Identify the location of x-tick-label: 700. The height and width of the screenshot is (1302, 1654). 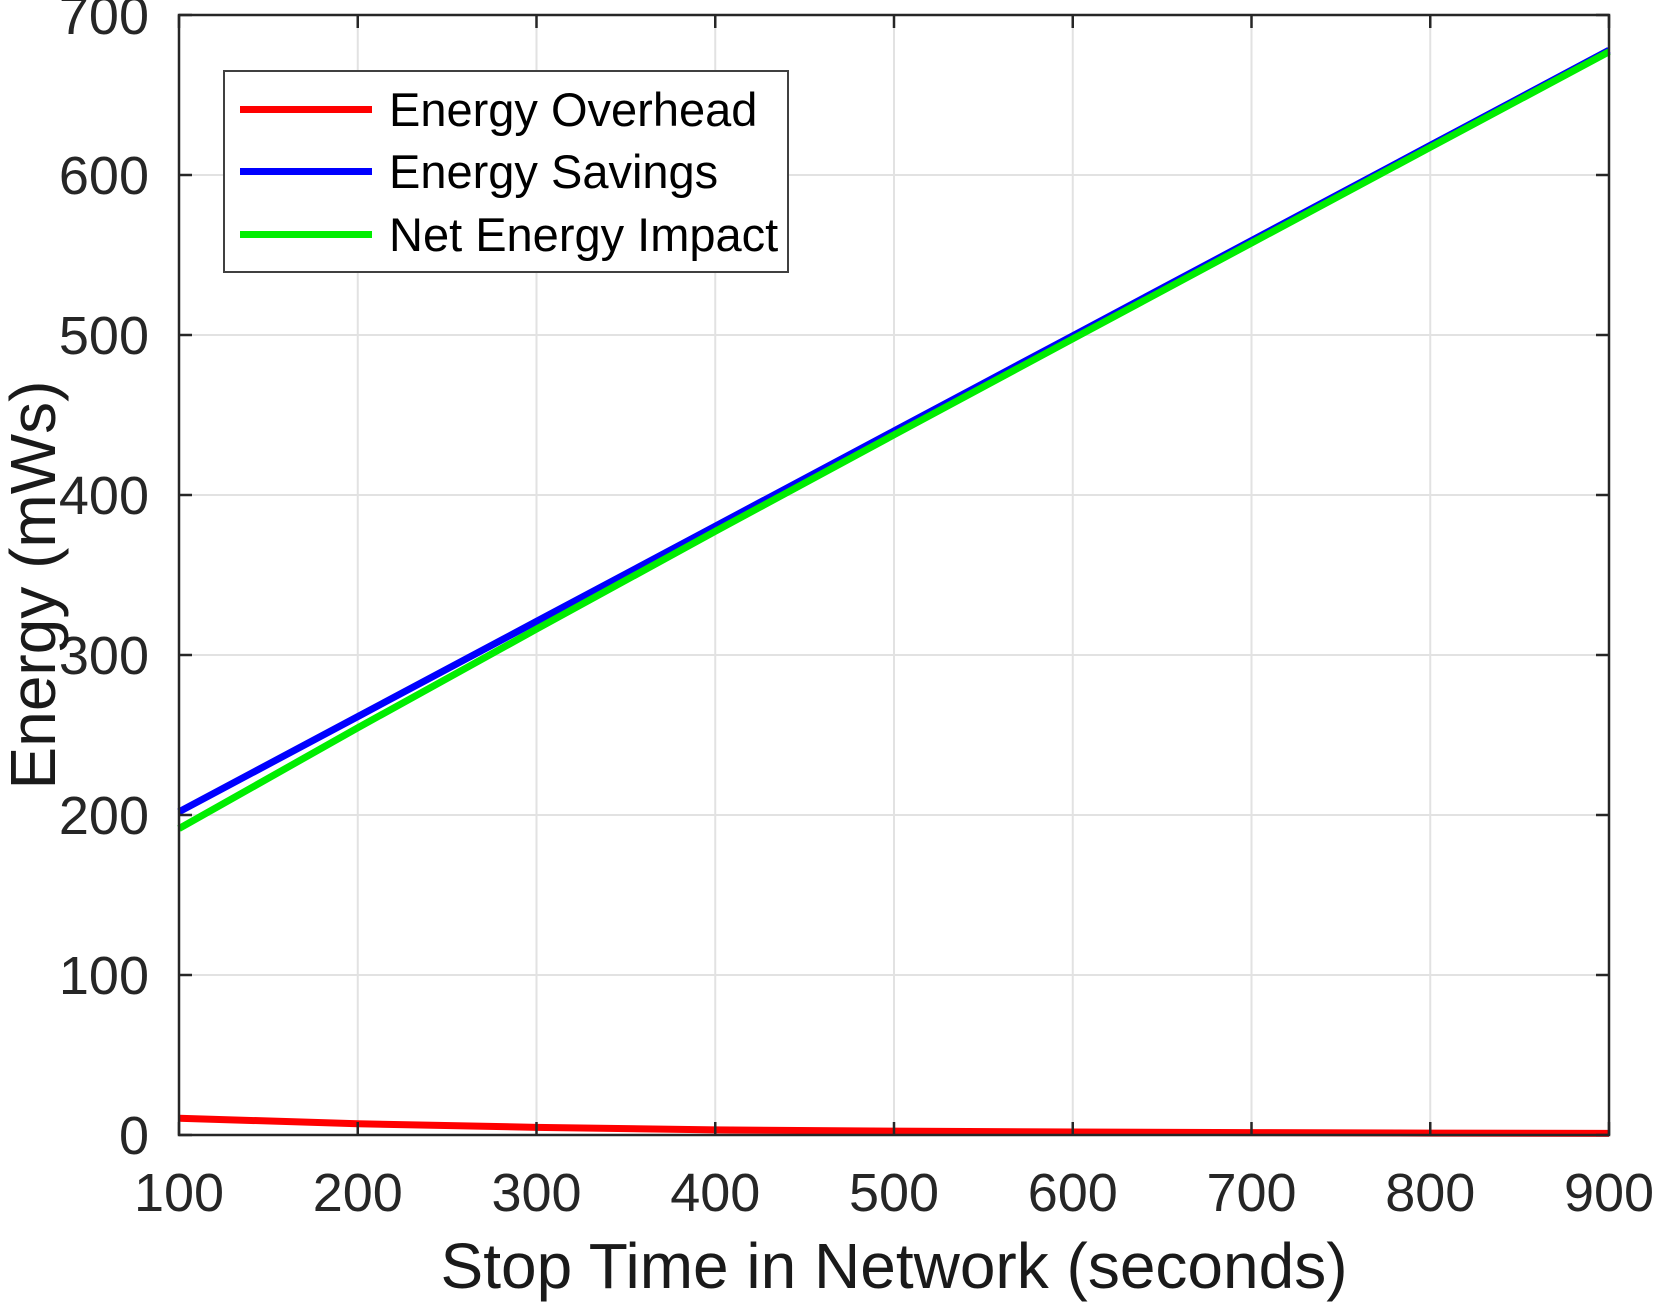
(1251, 1193).